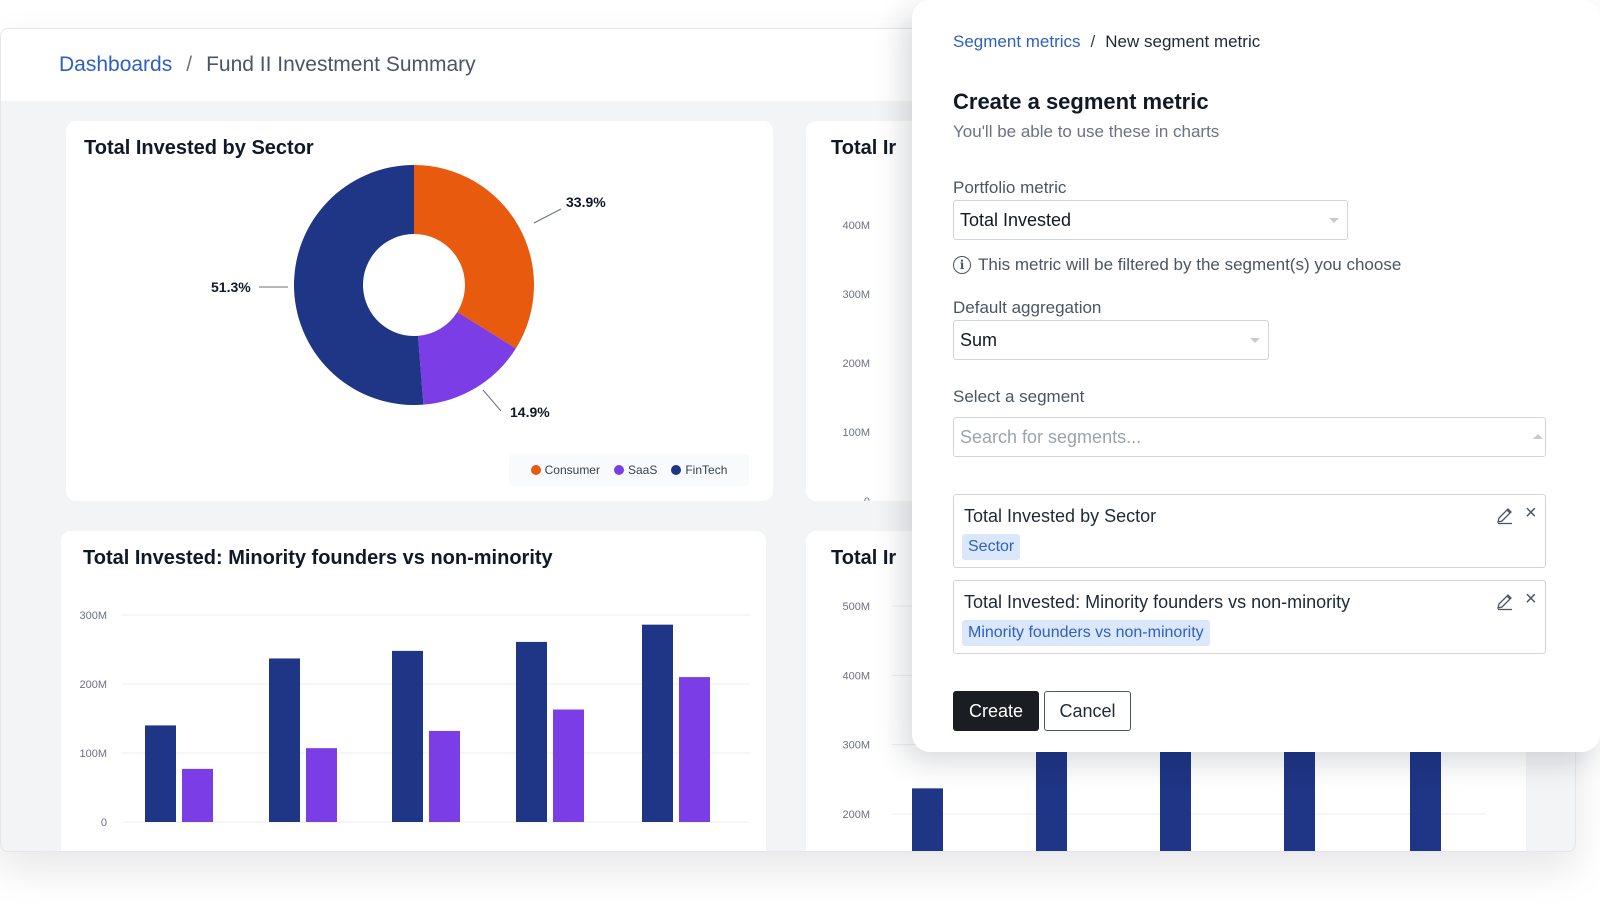  What do you see at coordinates (116, 64) in the screenshot?
I see `breadcrumb-dashboards-link: Dashboards` at bounding box center [116, 64].